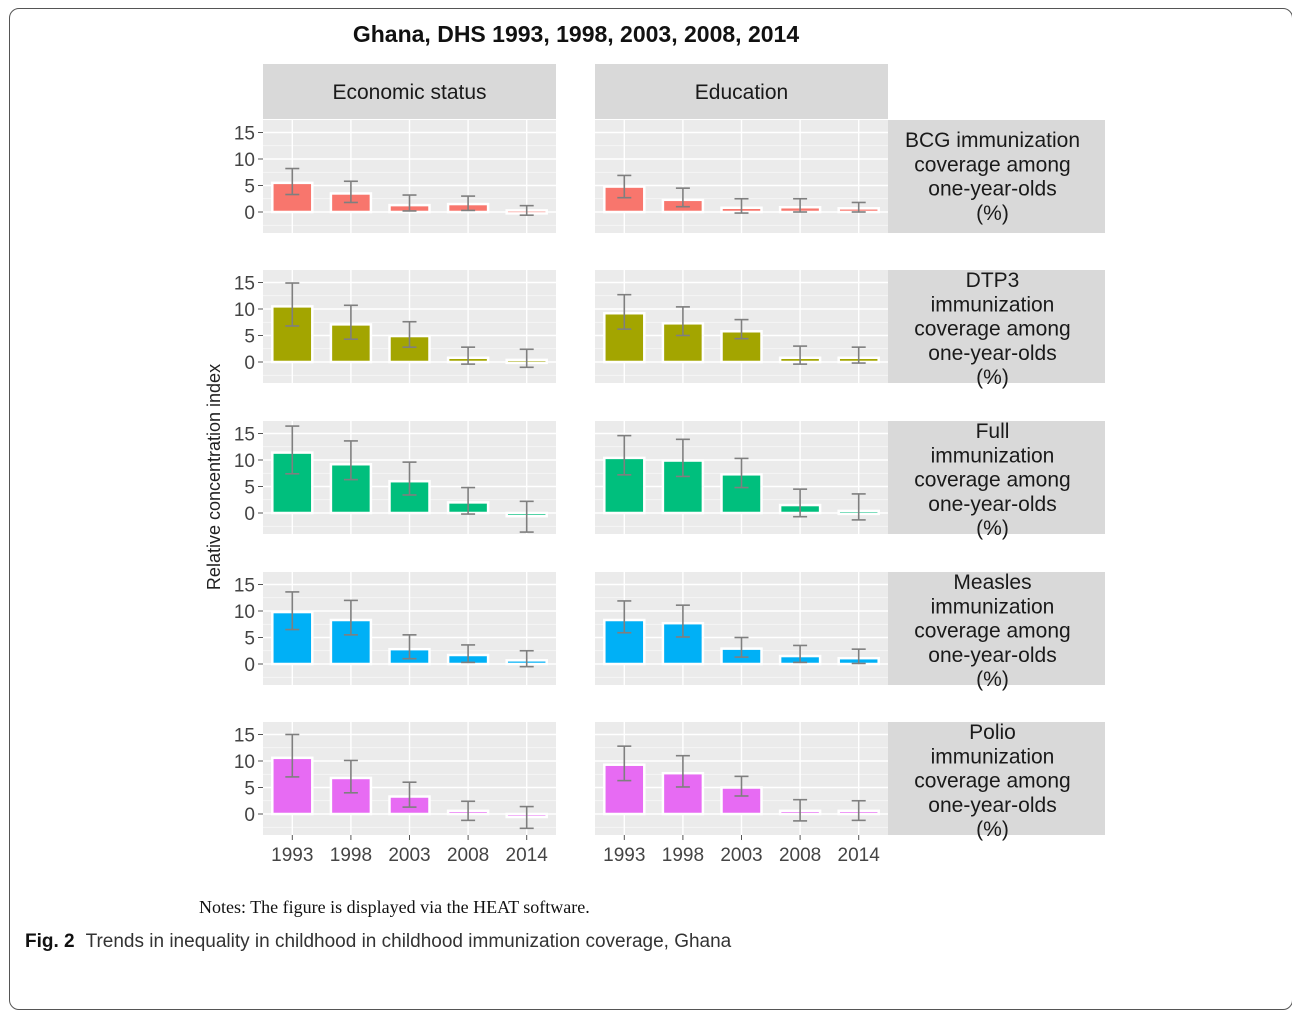 This screenshot has height=1010, width=1292. I want to click on facet-row-label: DTP3, so click(993, 280).